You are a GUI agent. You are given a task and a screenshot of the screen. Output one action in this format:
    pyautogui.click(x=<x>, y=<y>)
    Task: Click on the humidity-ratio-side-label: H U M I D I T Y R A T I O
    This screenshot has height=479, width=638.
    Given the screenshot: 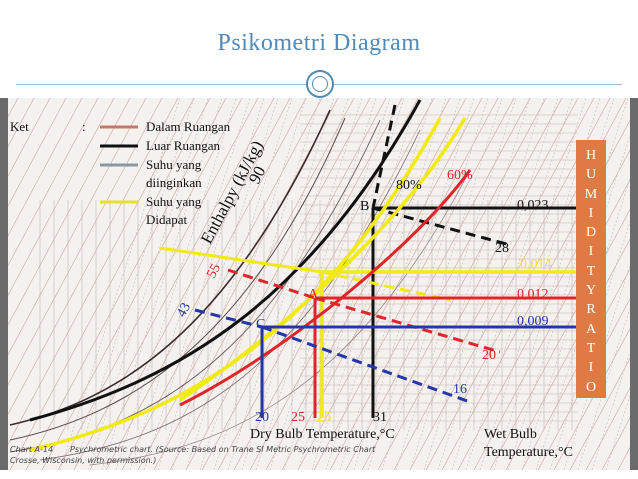 What is the action you would take?
    pyautogui.click(x=591, y=269)
    